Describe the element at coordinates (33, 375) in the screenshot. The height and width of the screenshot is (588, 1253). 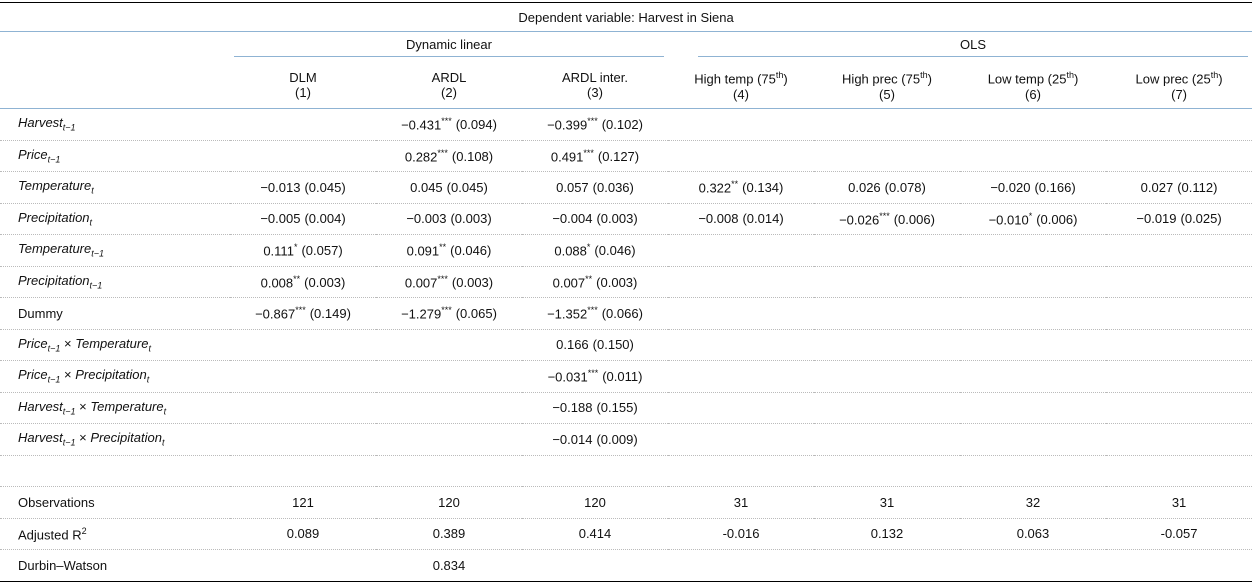
I see `label-text: Price` at that location.